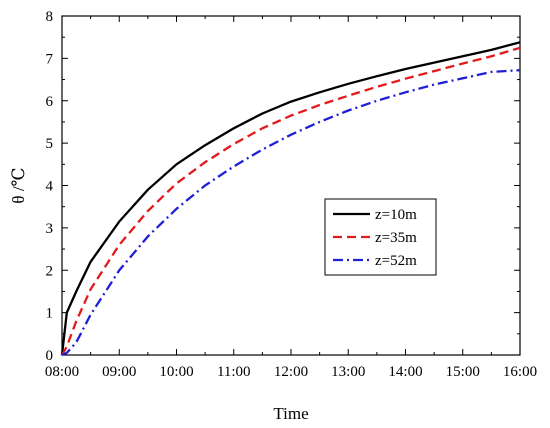 The width and height of the screenshot is (550, 428). What do you see at coordinates (348, 372) in the screenshot?
I see `x-tick-label: 13:00` at bounding box center [348, 372].